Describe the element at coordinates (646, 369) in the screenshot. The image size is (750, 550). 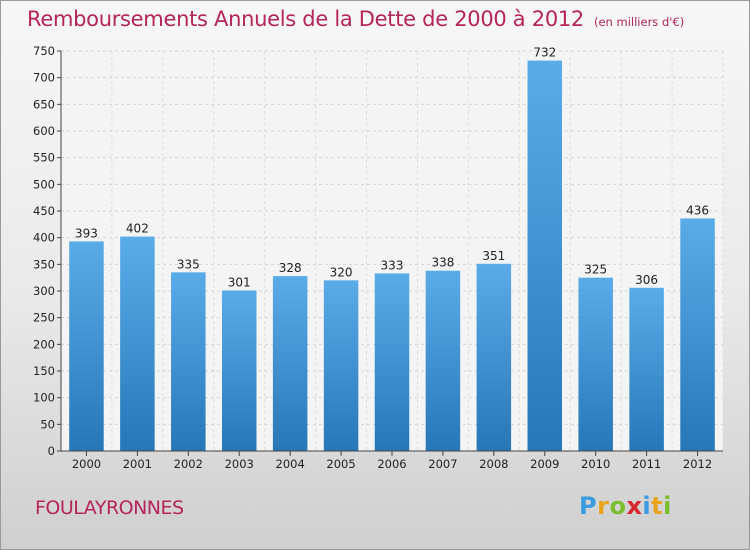
I see `bar-2011` at that location.